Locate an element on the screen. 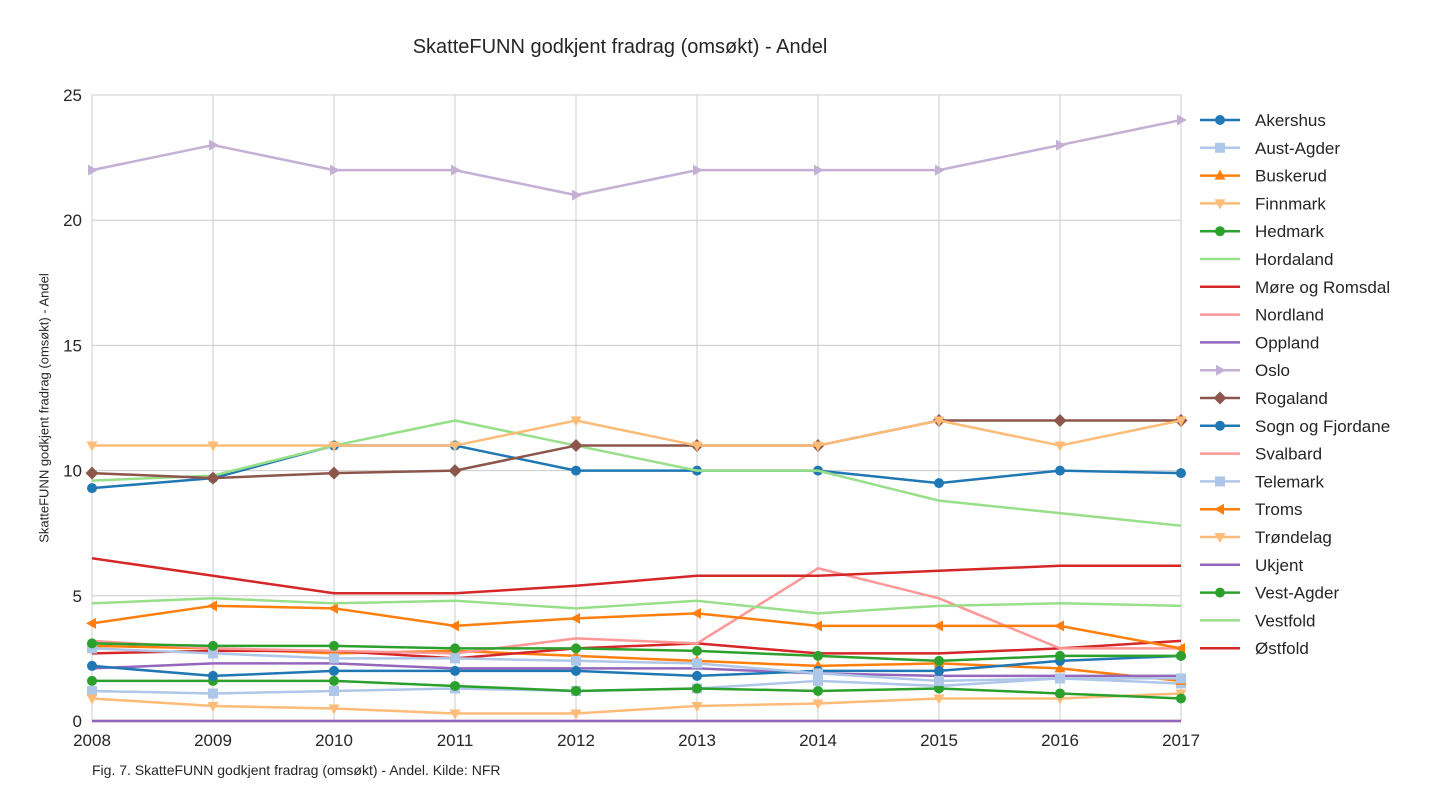 Image resolution: width=1456 pixels, height=790 pixels. series--stfold is located at coordinates (636, 576).